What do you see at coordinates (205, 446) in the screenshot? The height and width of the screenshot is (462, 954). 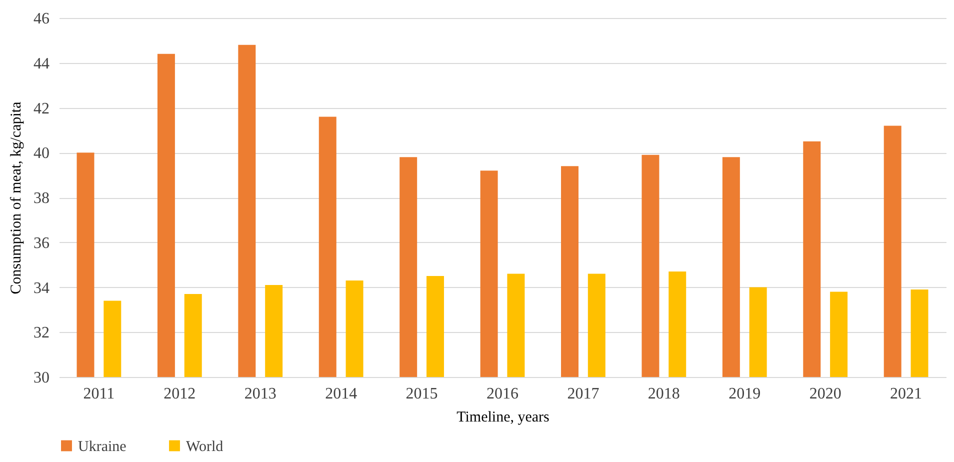 I see `legend-label: World` at bounding box center [205, 446].